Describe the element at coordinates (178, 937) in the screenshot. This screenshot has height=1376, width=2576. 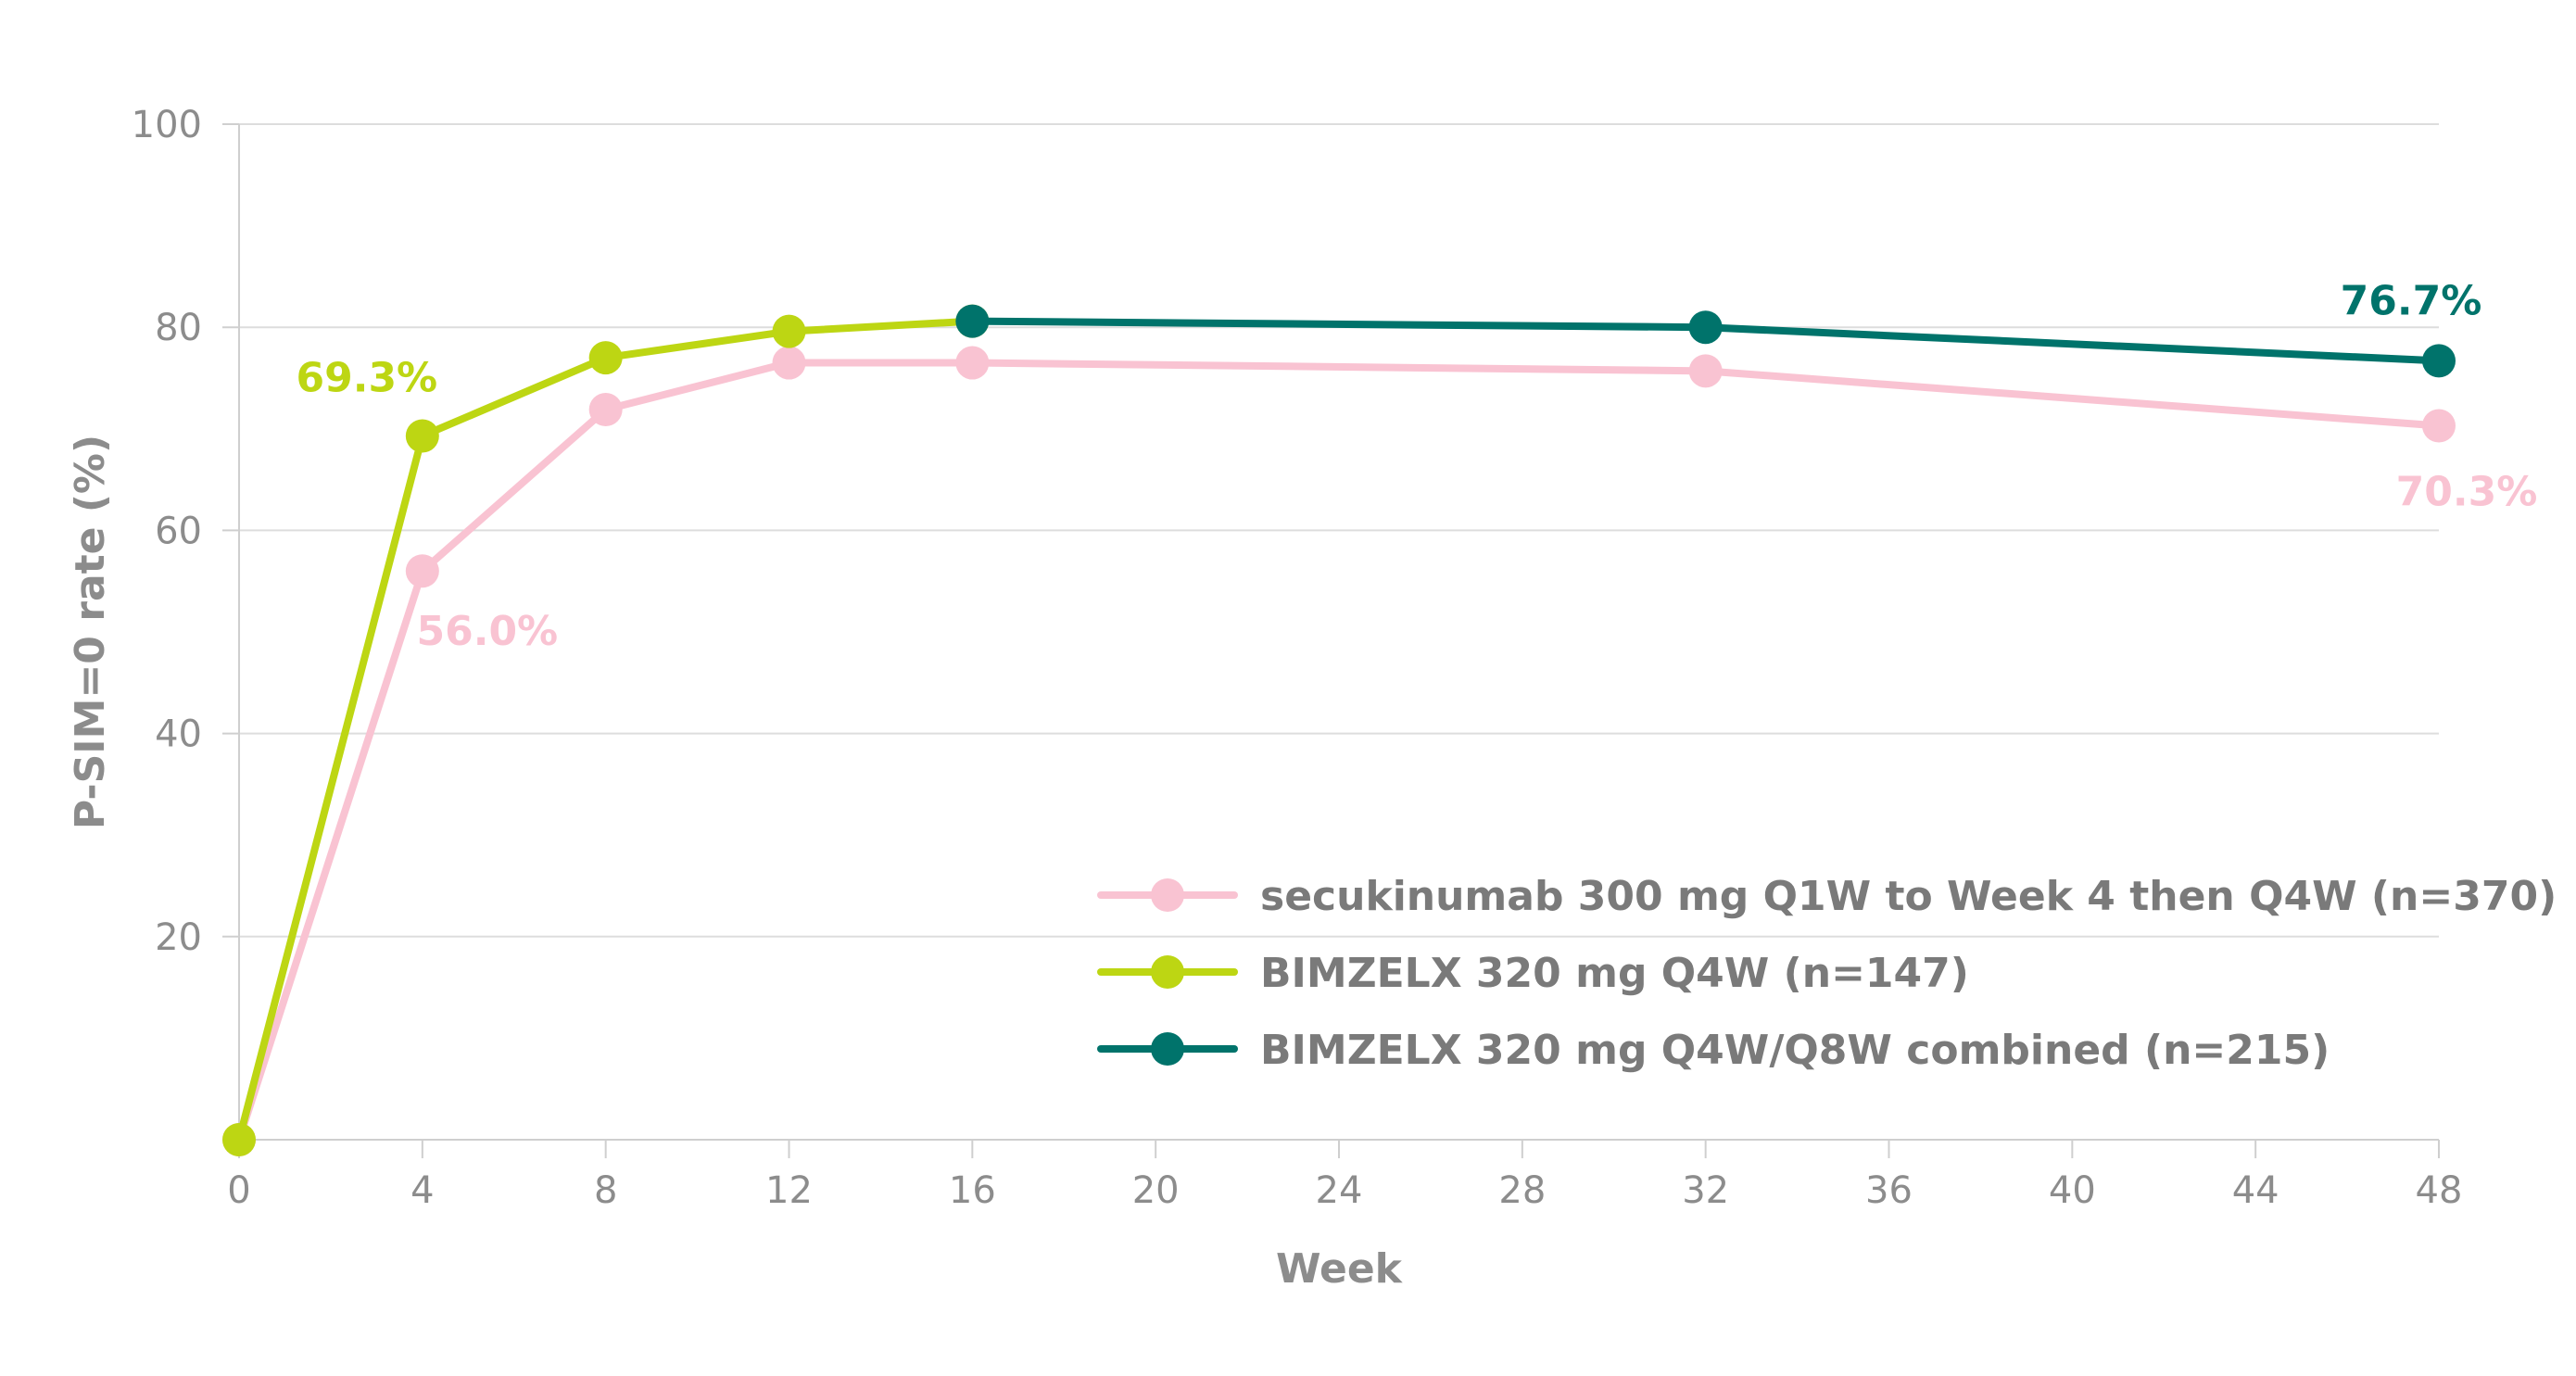
I see `y-tick-label: 20` at that location.